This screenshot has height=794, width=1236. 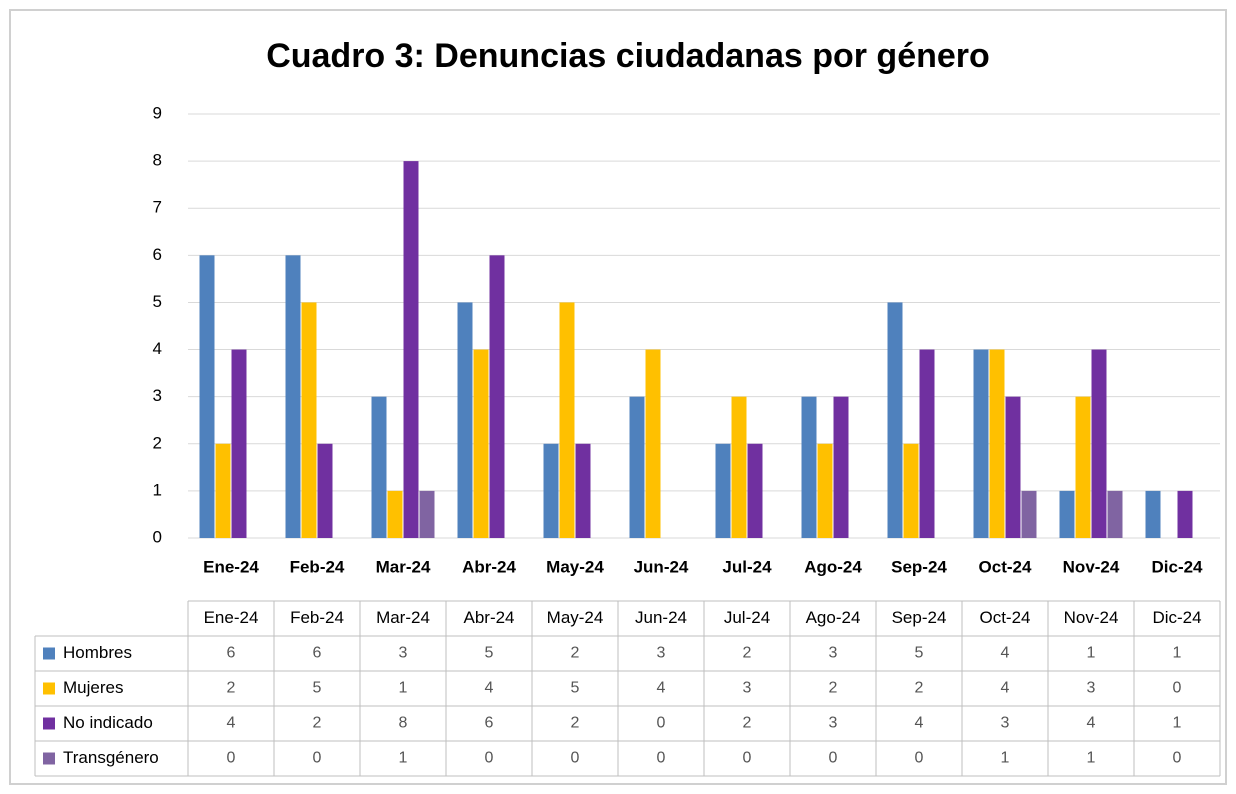 What do you see at coordinates (157, 348) in the screenshot?
I see `y-tick-label: 4` at bounding box center [157, 348].